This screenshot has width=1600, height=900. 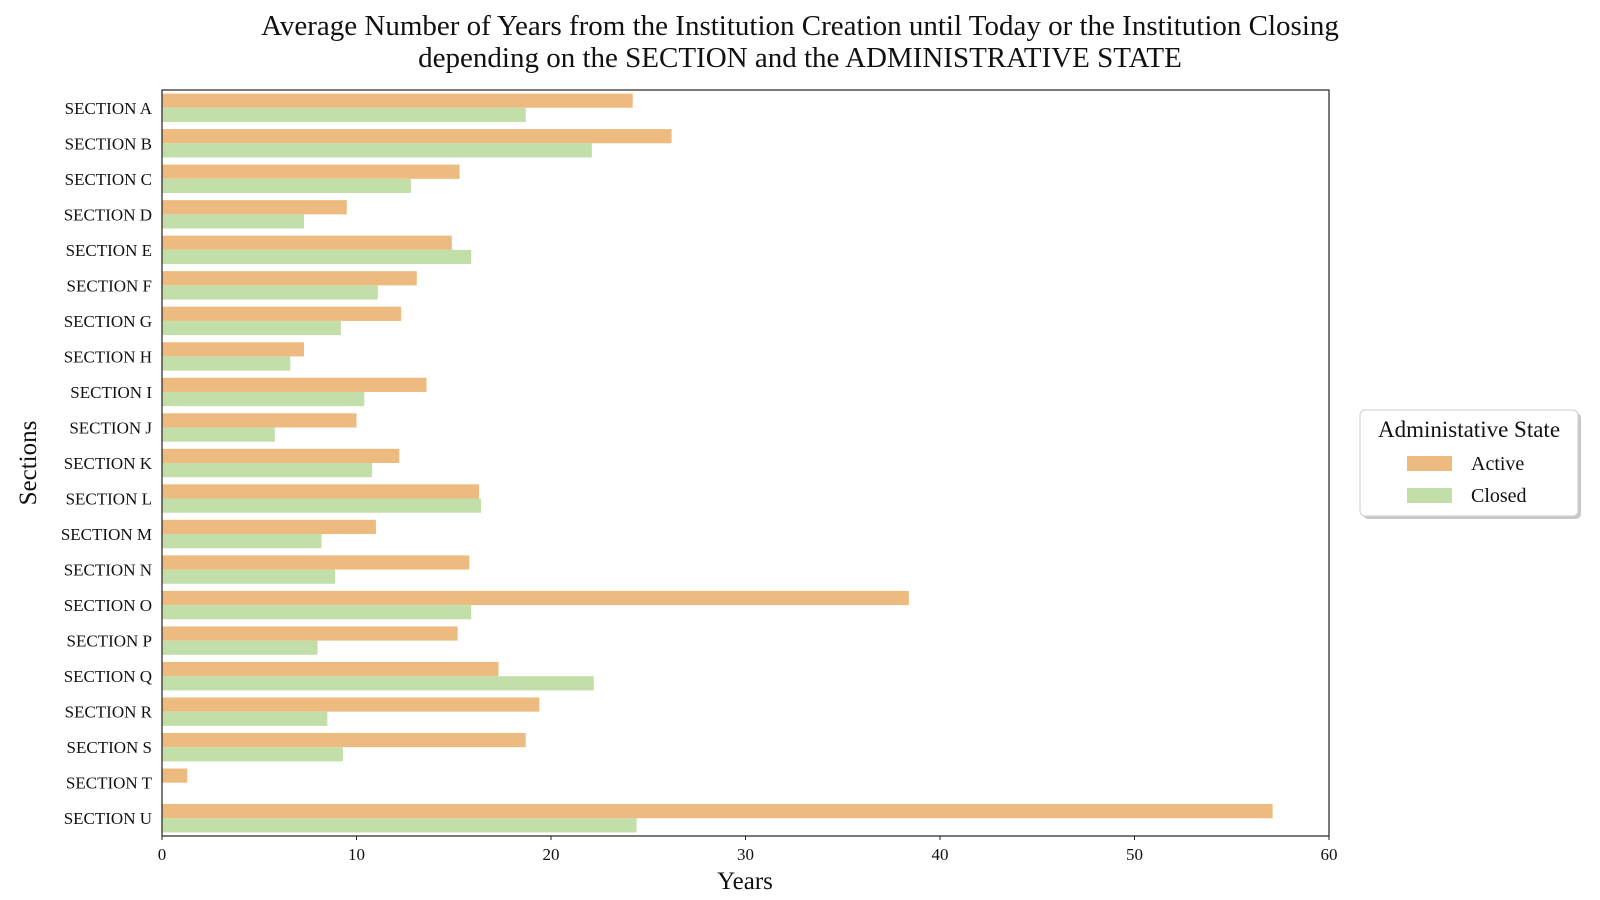 What do you see at coordinates (108, 214) in the screenshot?
I see `y-tick-label: SECTION D` at bounding box center [108, 214].